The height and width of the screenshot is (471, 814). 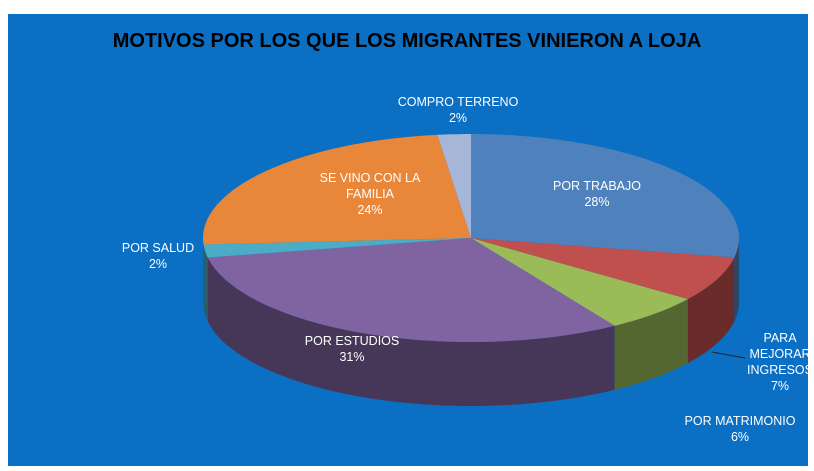 I want to click on data-label: SE VINO CON LA FAMILIA 24%, so click(x=370, y=194).